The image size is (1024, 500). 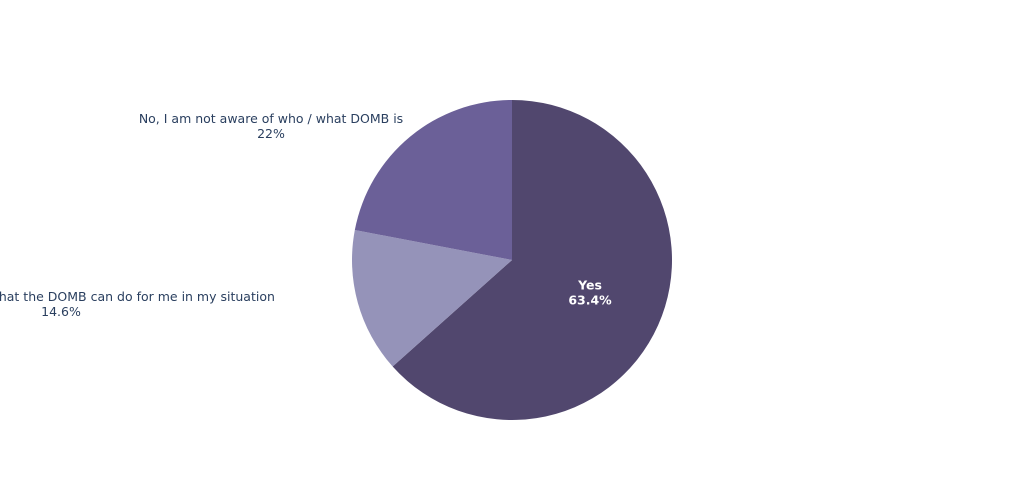 I want to click on slice-label-1: Yes 63.4%, so click(x=590, y=293).